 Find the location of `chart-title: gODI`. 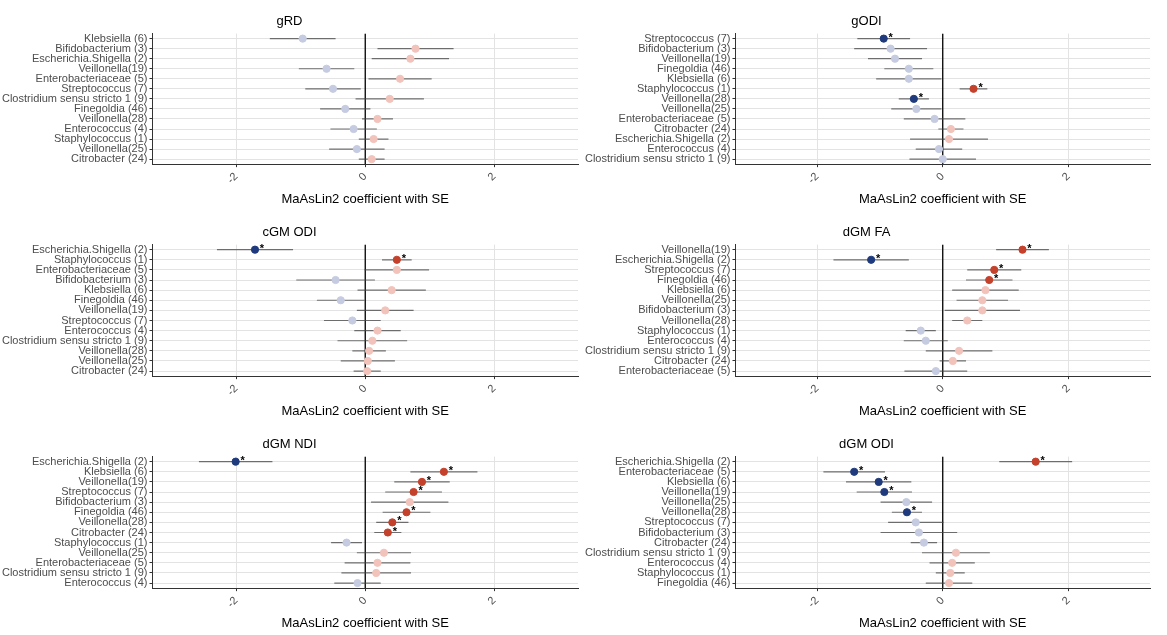

chart-title: gODI is located at coordinates (866, 21).